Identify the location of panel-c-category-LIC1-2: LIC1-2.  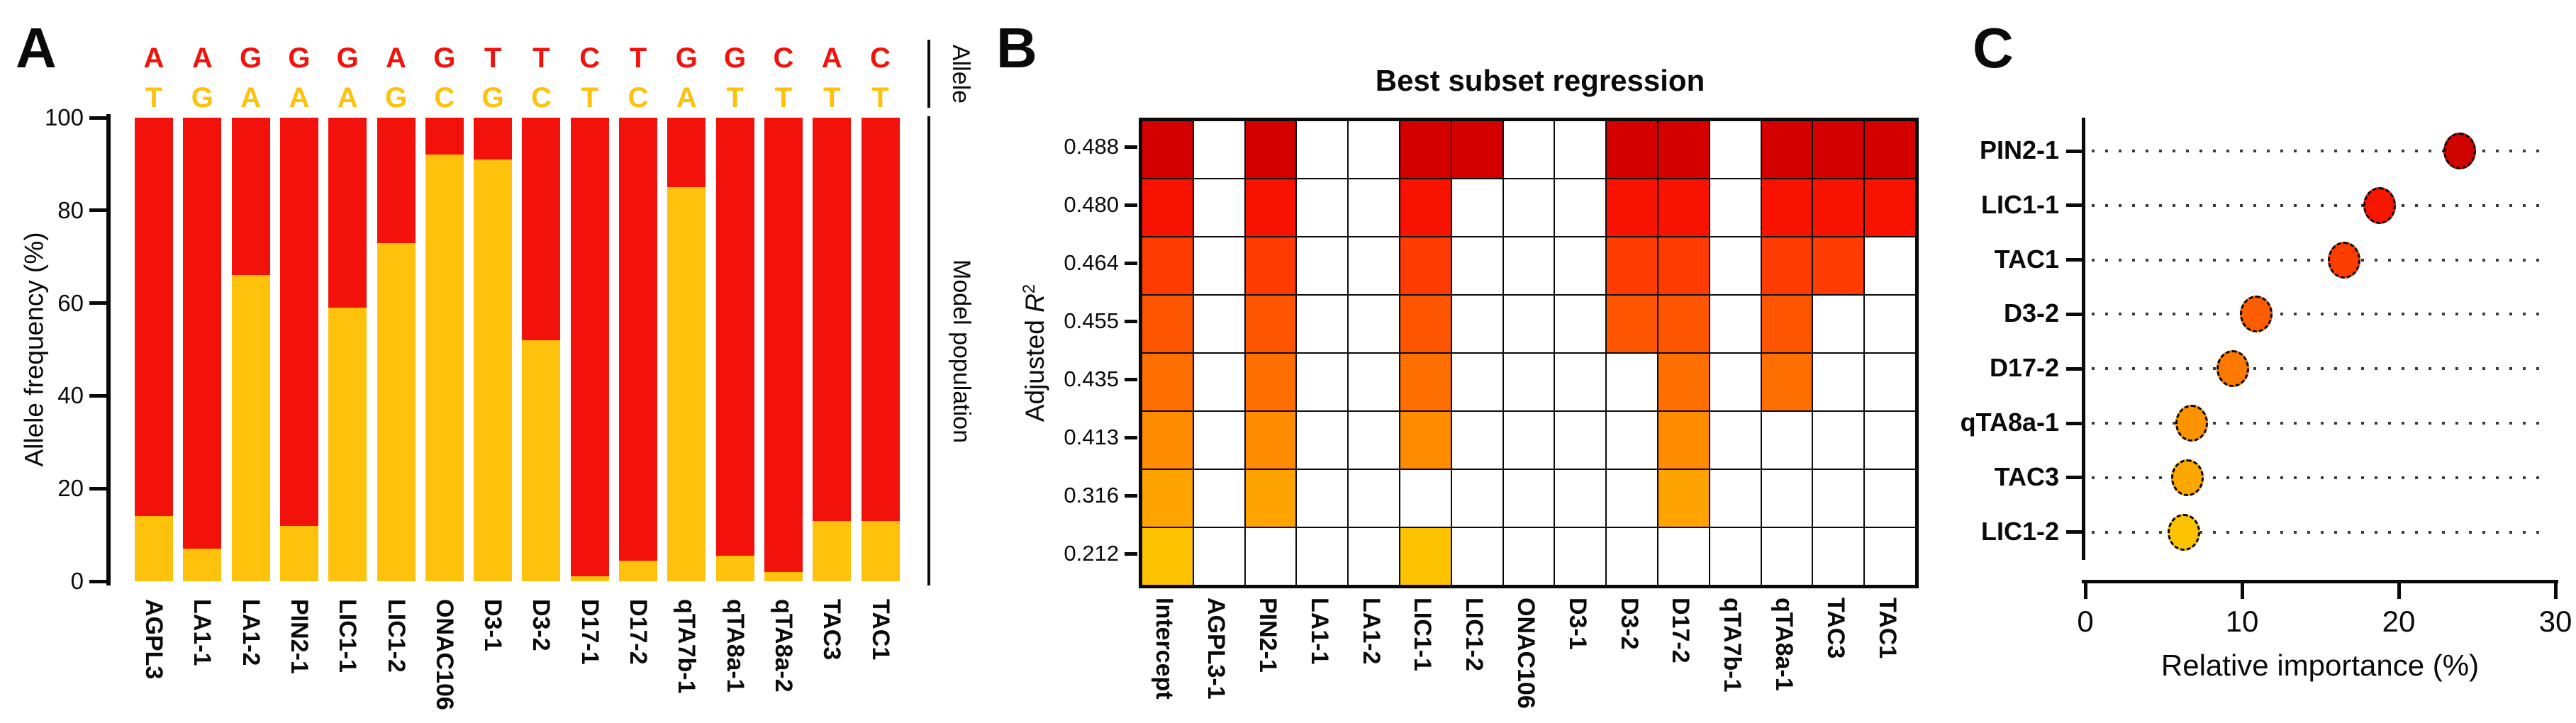
(2019, 531).